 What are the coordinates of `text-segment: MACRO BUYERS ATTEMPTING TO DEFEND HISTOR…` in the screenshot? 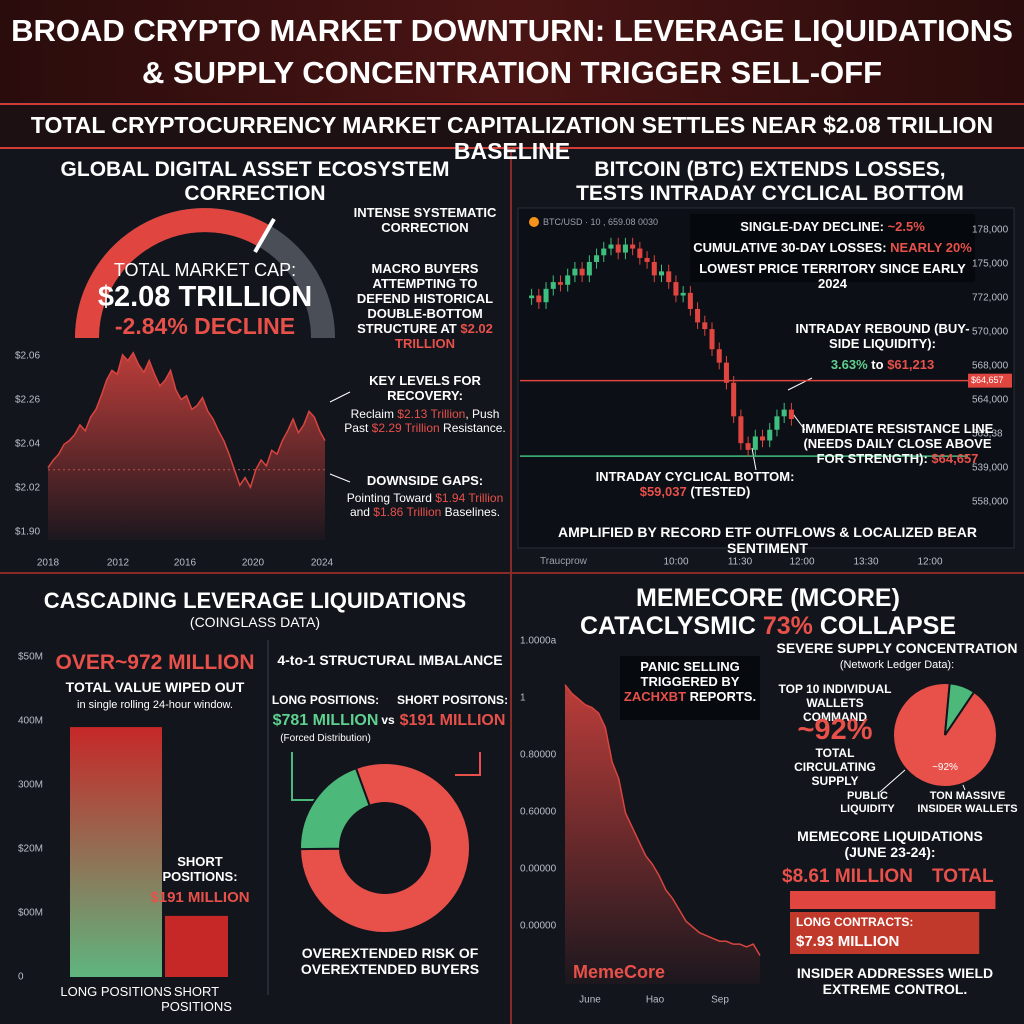 It's located at (425, 298).